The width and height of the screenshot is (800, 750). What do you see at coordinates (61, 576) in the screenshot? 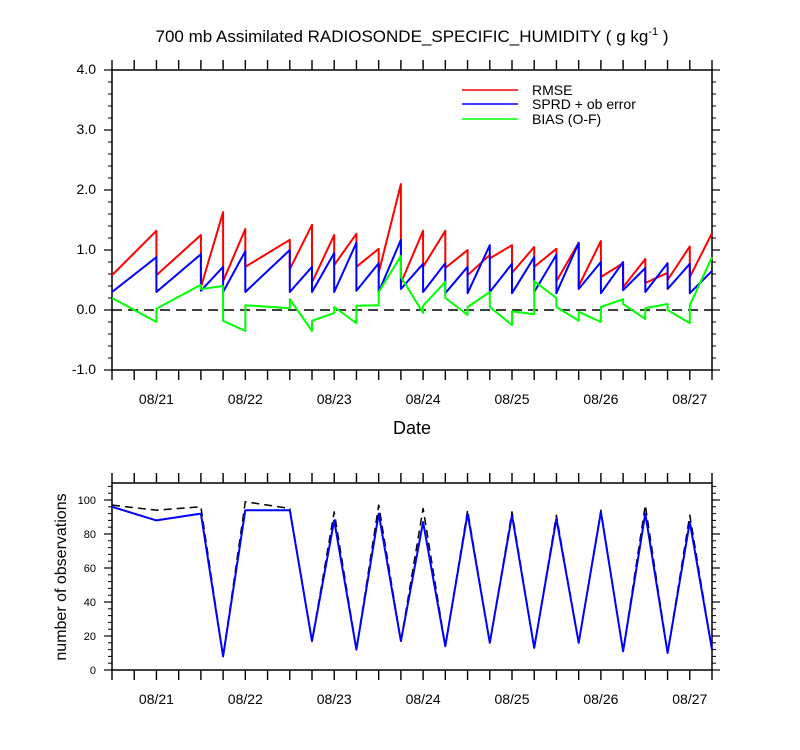
I see `y-axis-label-observations: number of observations` at bounding box center [61, 576].